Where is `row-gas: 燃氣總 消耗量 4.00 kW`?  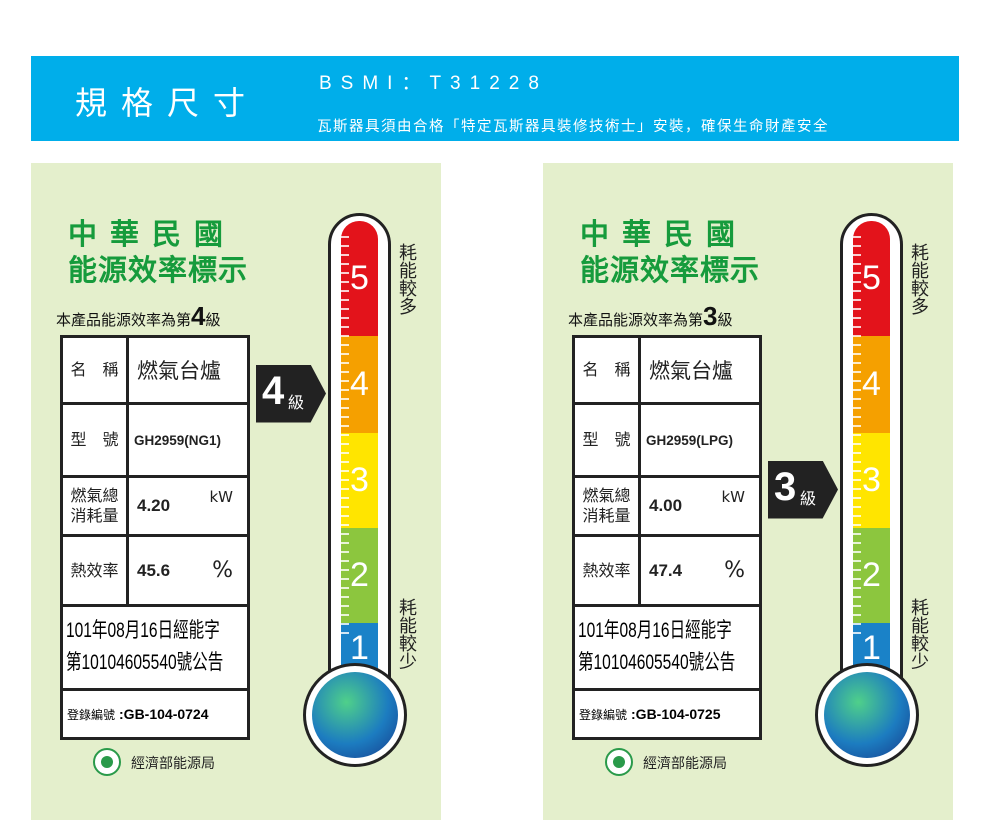
row-gas: 燃氣總 消耗量 4.00 kW is located at coordinates (667, 507).